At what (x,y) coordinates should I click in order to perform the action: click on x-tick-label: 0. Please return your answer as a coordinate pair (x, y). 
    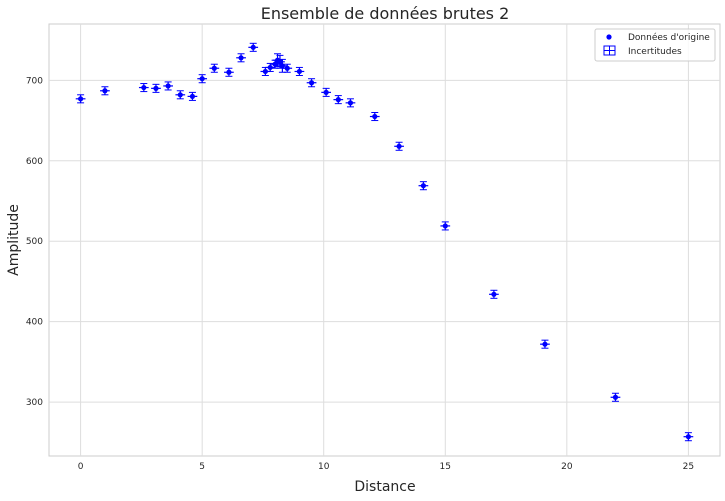
    Looking at the image, I should click on (81, 467).